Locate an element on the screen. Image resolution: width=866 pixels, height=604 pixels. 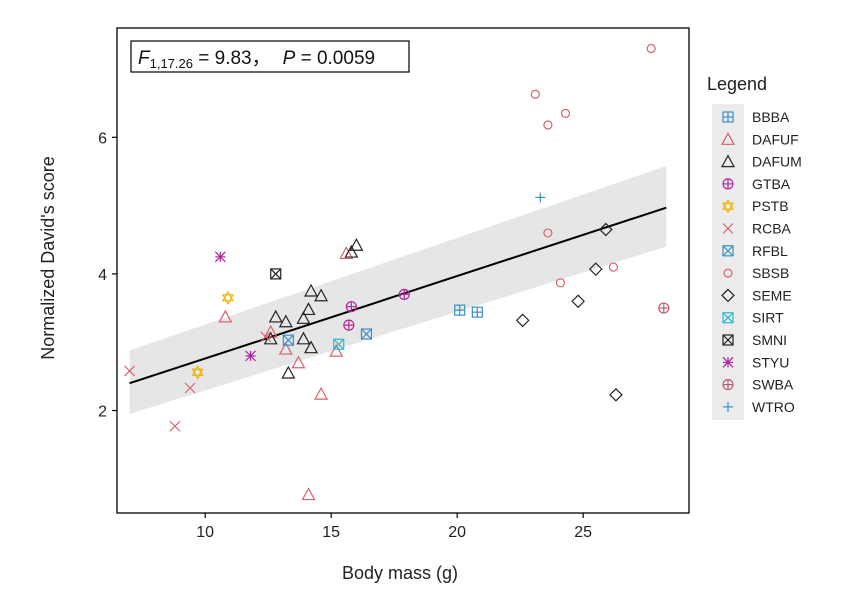
legend-item-styu: STYU is located at coordinates (755, 362).